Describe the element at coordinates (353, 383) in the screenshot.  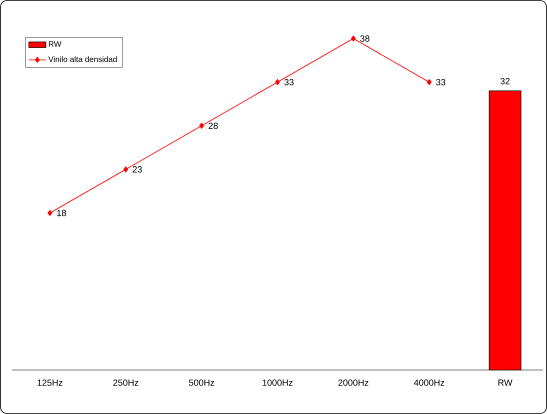
I see `x-tick-label: 2000Hz` at that location.